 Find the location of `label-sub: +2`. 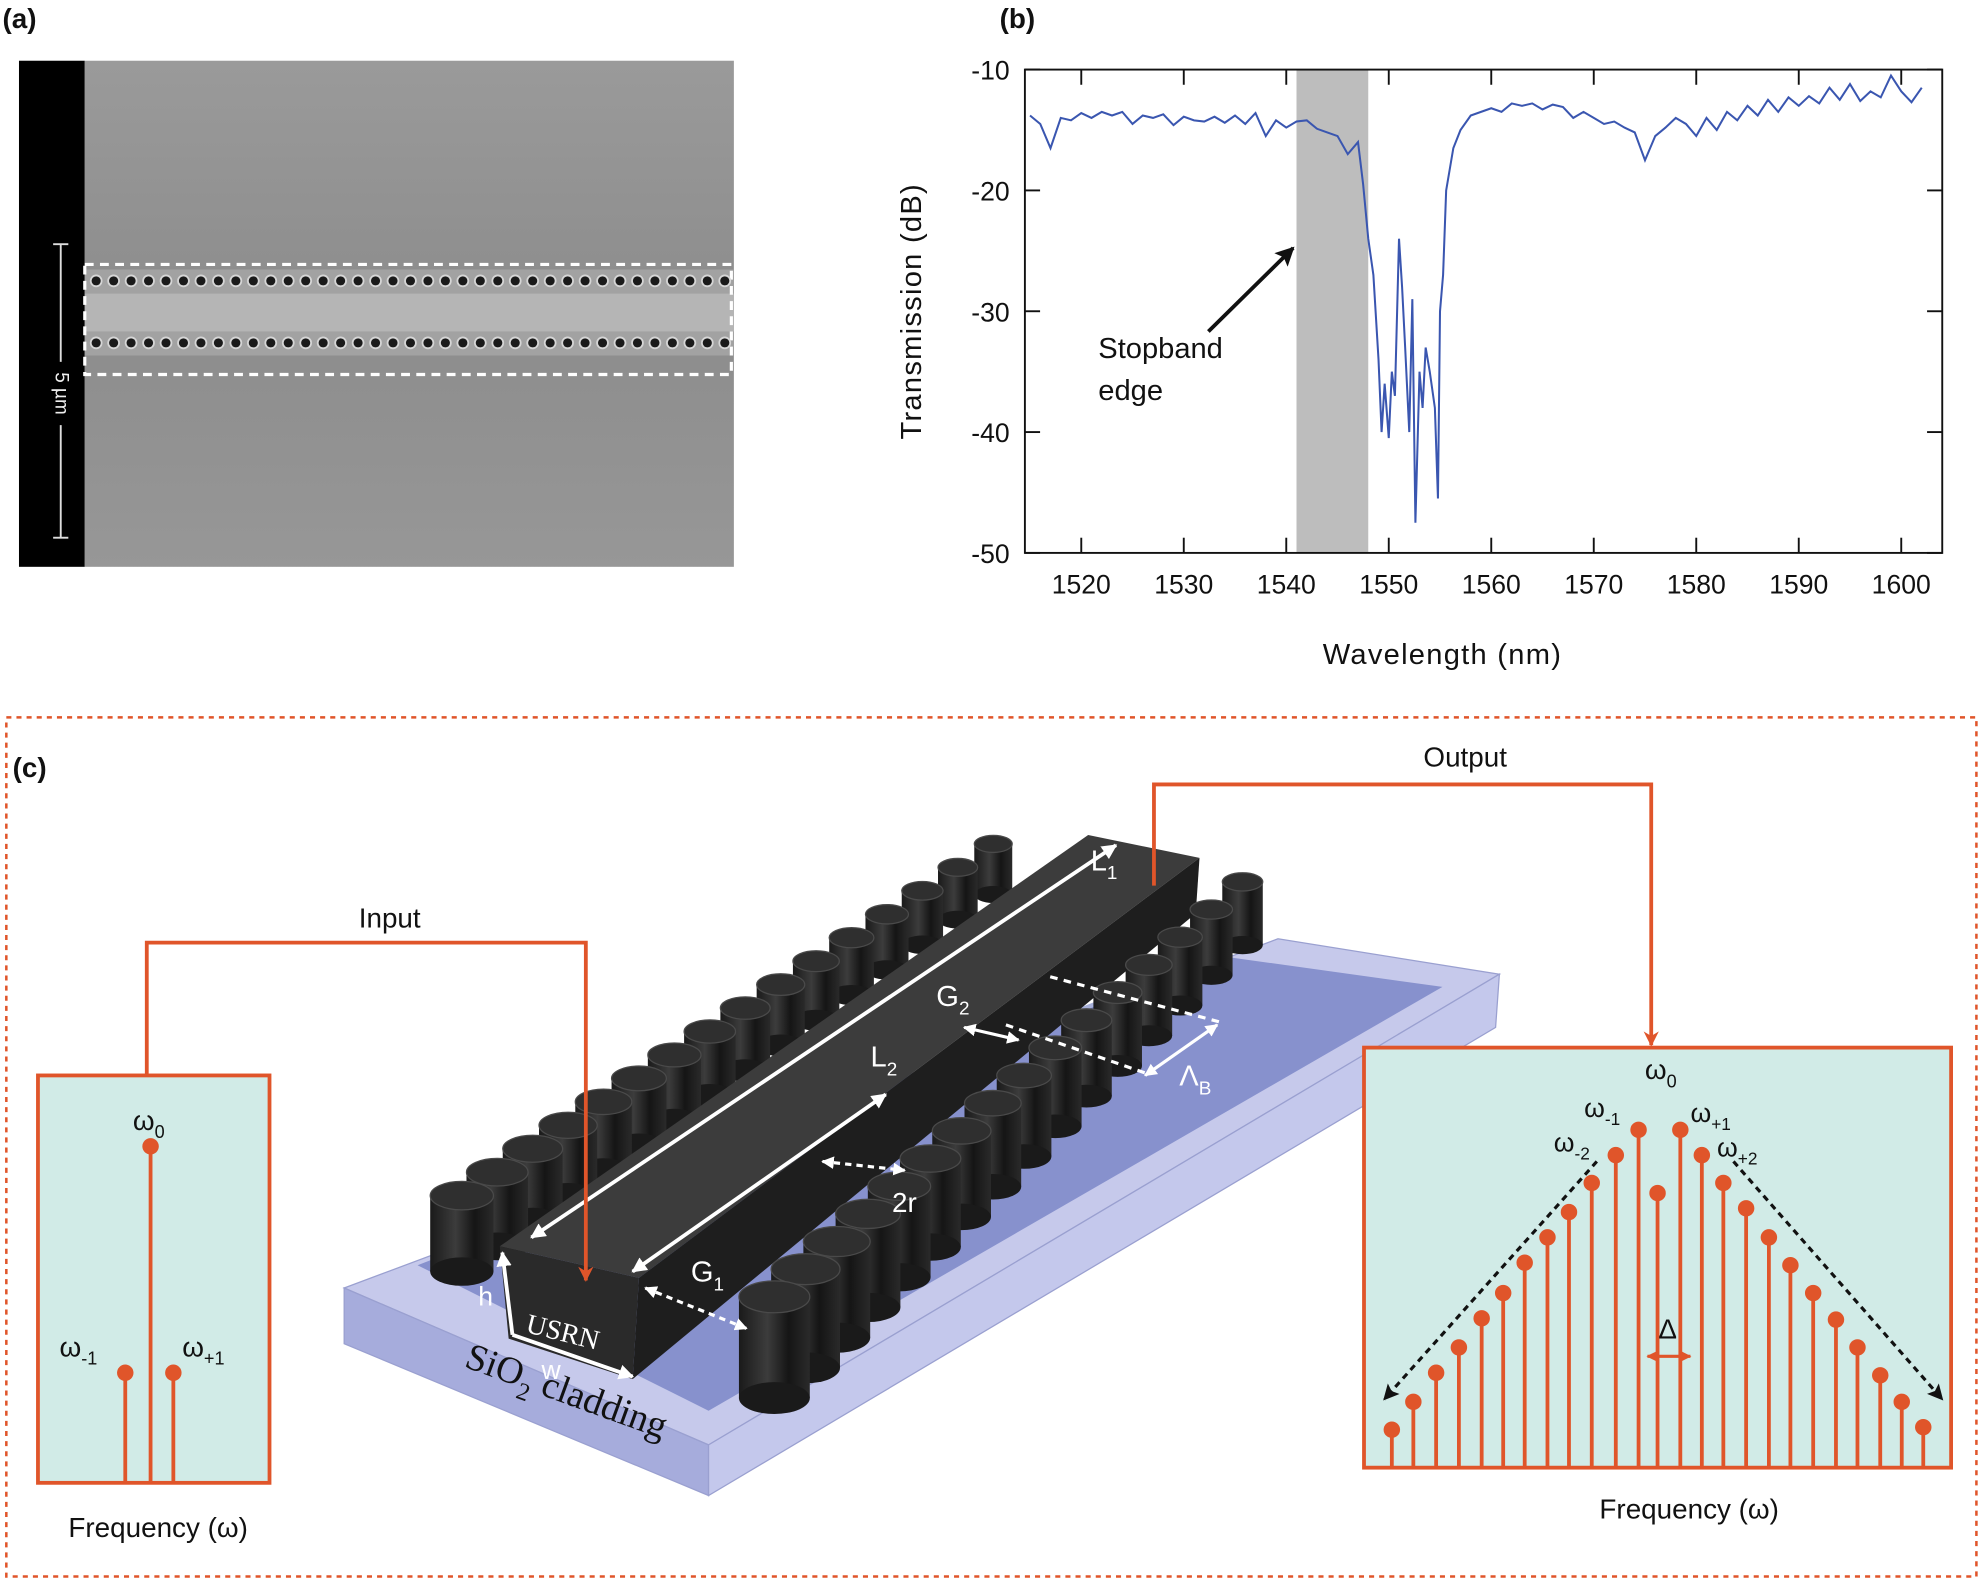

label-sub: +2 is located at coordinates (1748, 1158).